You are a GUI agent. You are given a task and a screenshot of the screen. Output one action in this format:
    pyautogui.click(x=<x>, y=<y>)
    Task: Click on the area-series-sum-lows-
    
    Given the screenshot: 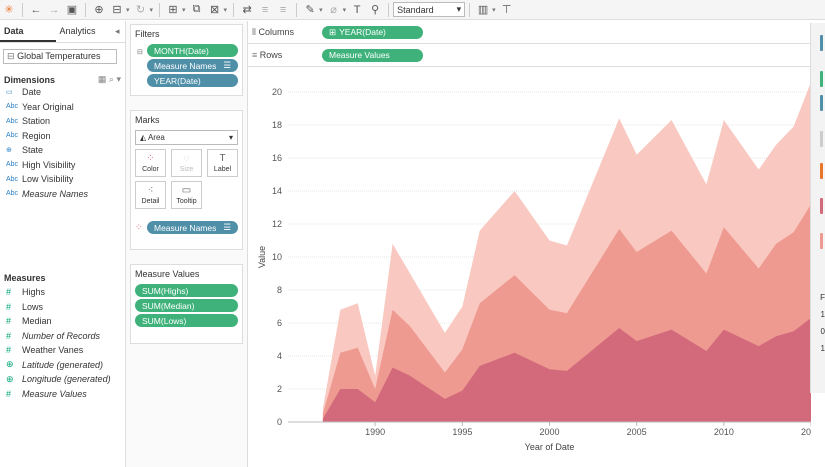 What is the action you would take?
    pyautogui.click(x=566, y=370)
    